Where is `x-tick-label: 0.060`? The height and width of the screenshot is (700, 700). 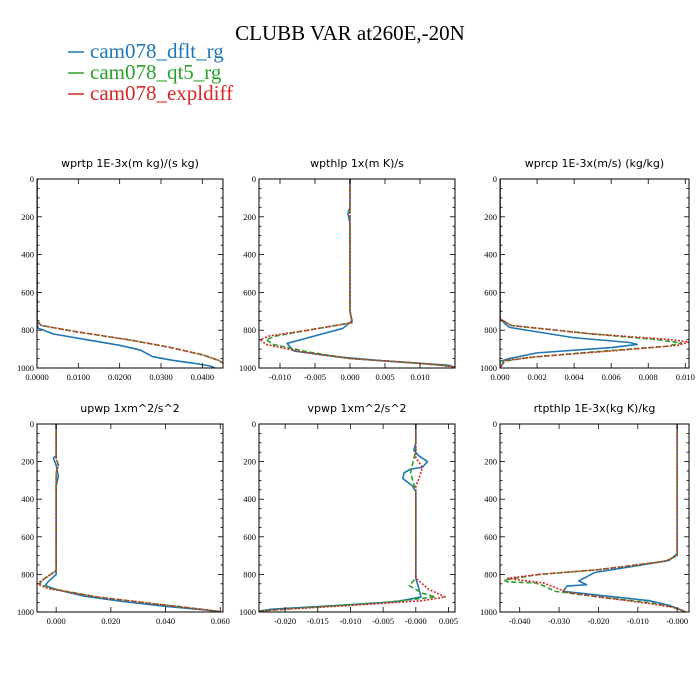
x-tick-label: 0.060 is located at coordinates (220, 621).